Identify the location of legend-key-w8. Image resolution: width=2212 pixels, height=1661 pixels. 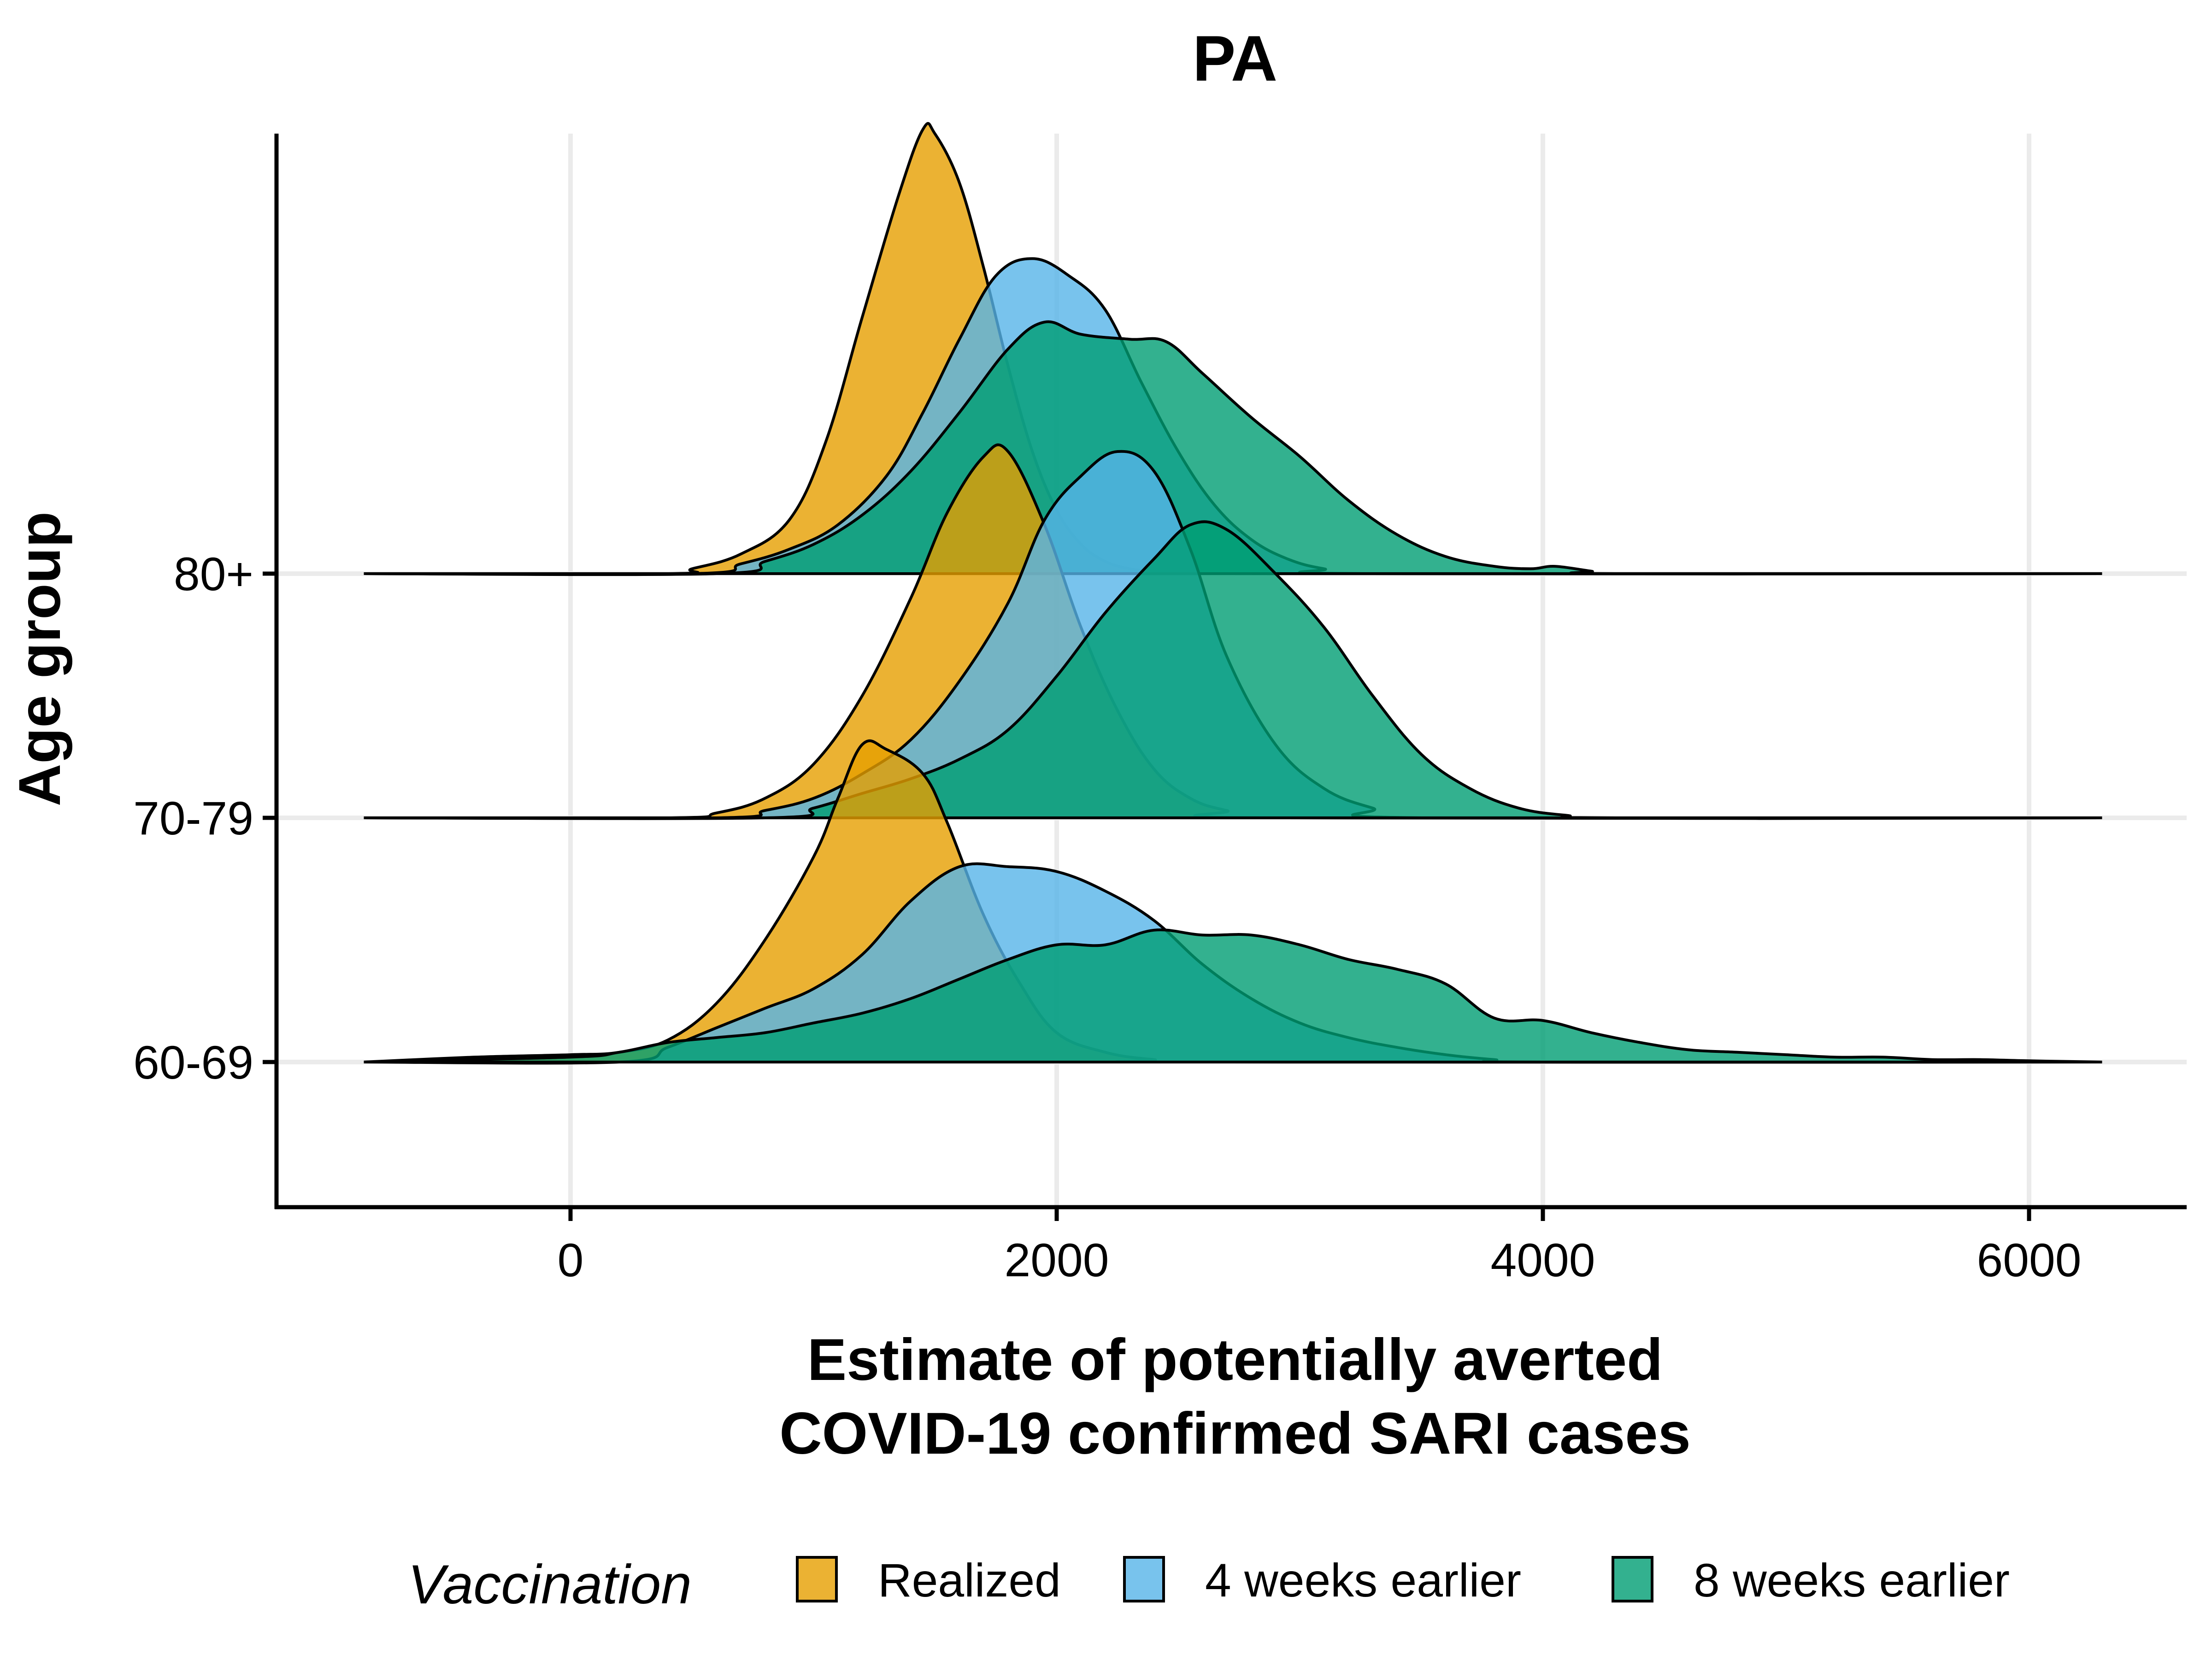
(1632, 1579).